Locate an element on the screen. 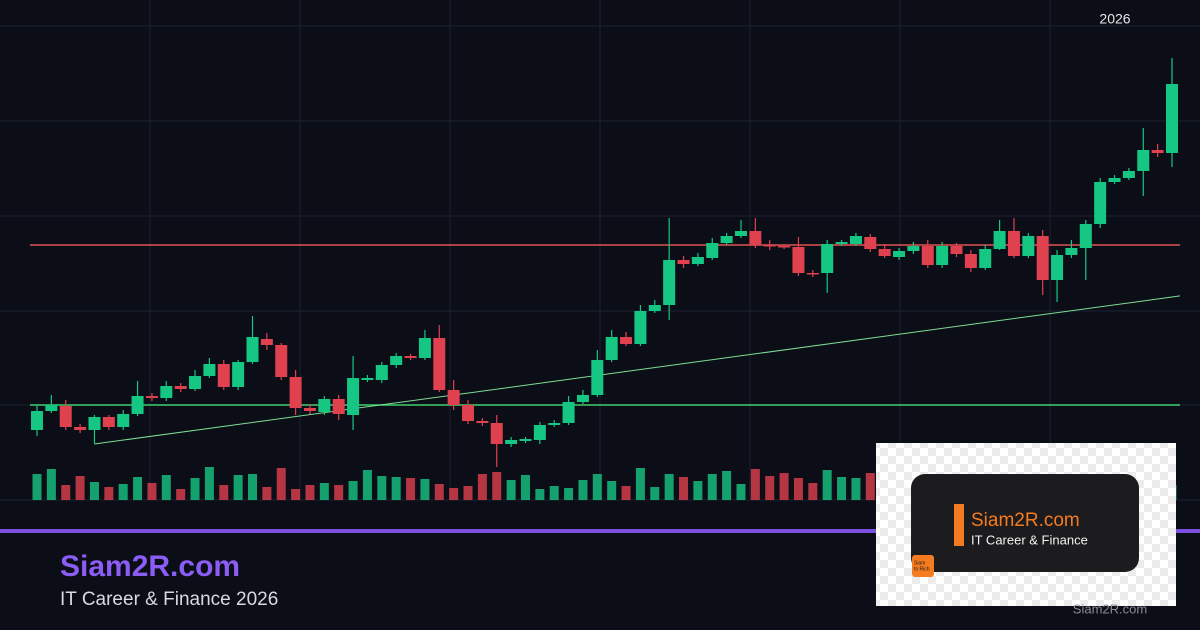  annotation: 2026 is located at coordinates (1114, 19).